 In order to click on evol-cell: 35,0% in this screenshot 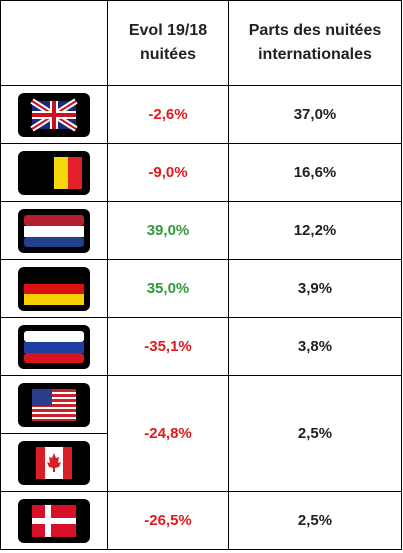, I will do `click(168, 288)`.